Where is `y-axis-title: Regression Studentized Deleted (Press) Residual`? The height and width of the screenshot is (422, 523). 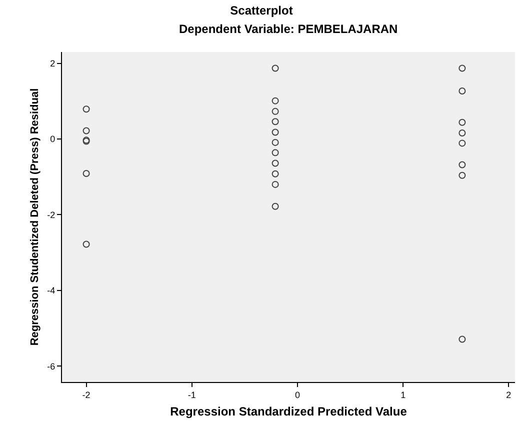 y-axis-title: Regression Studentized Deleted (Press) Residual is located at coordinates (34, 217).